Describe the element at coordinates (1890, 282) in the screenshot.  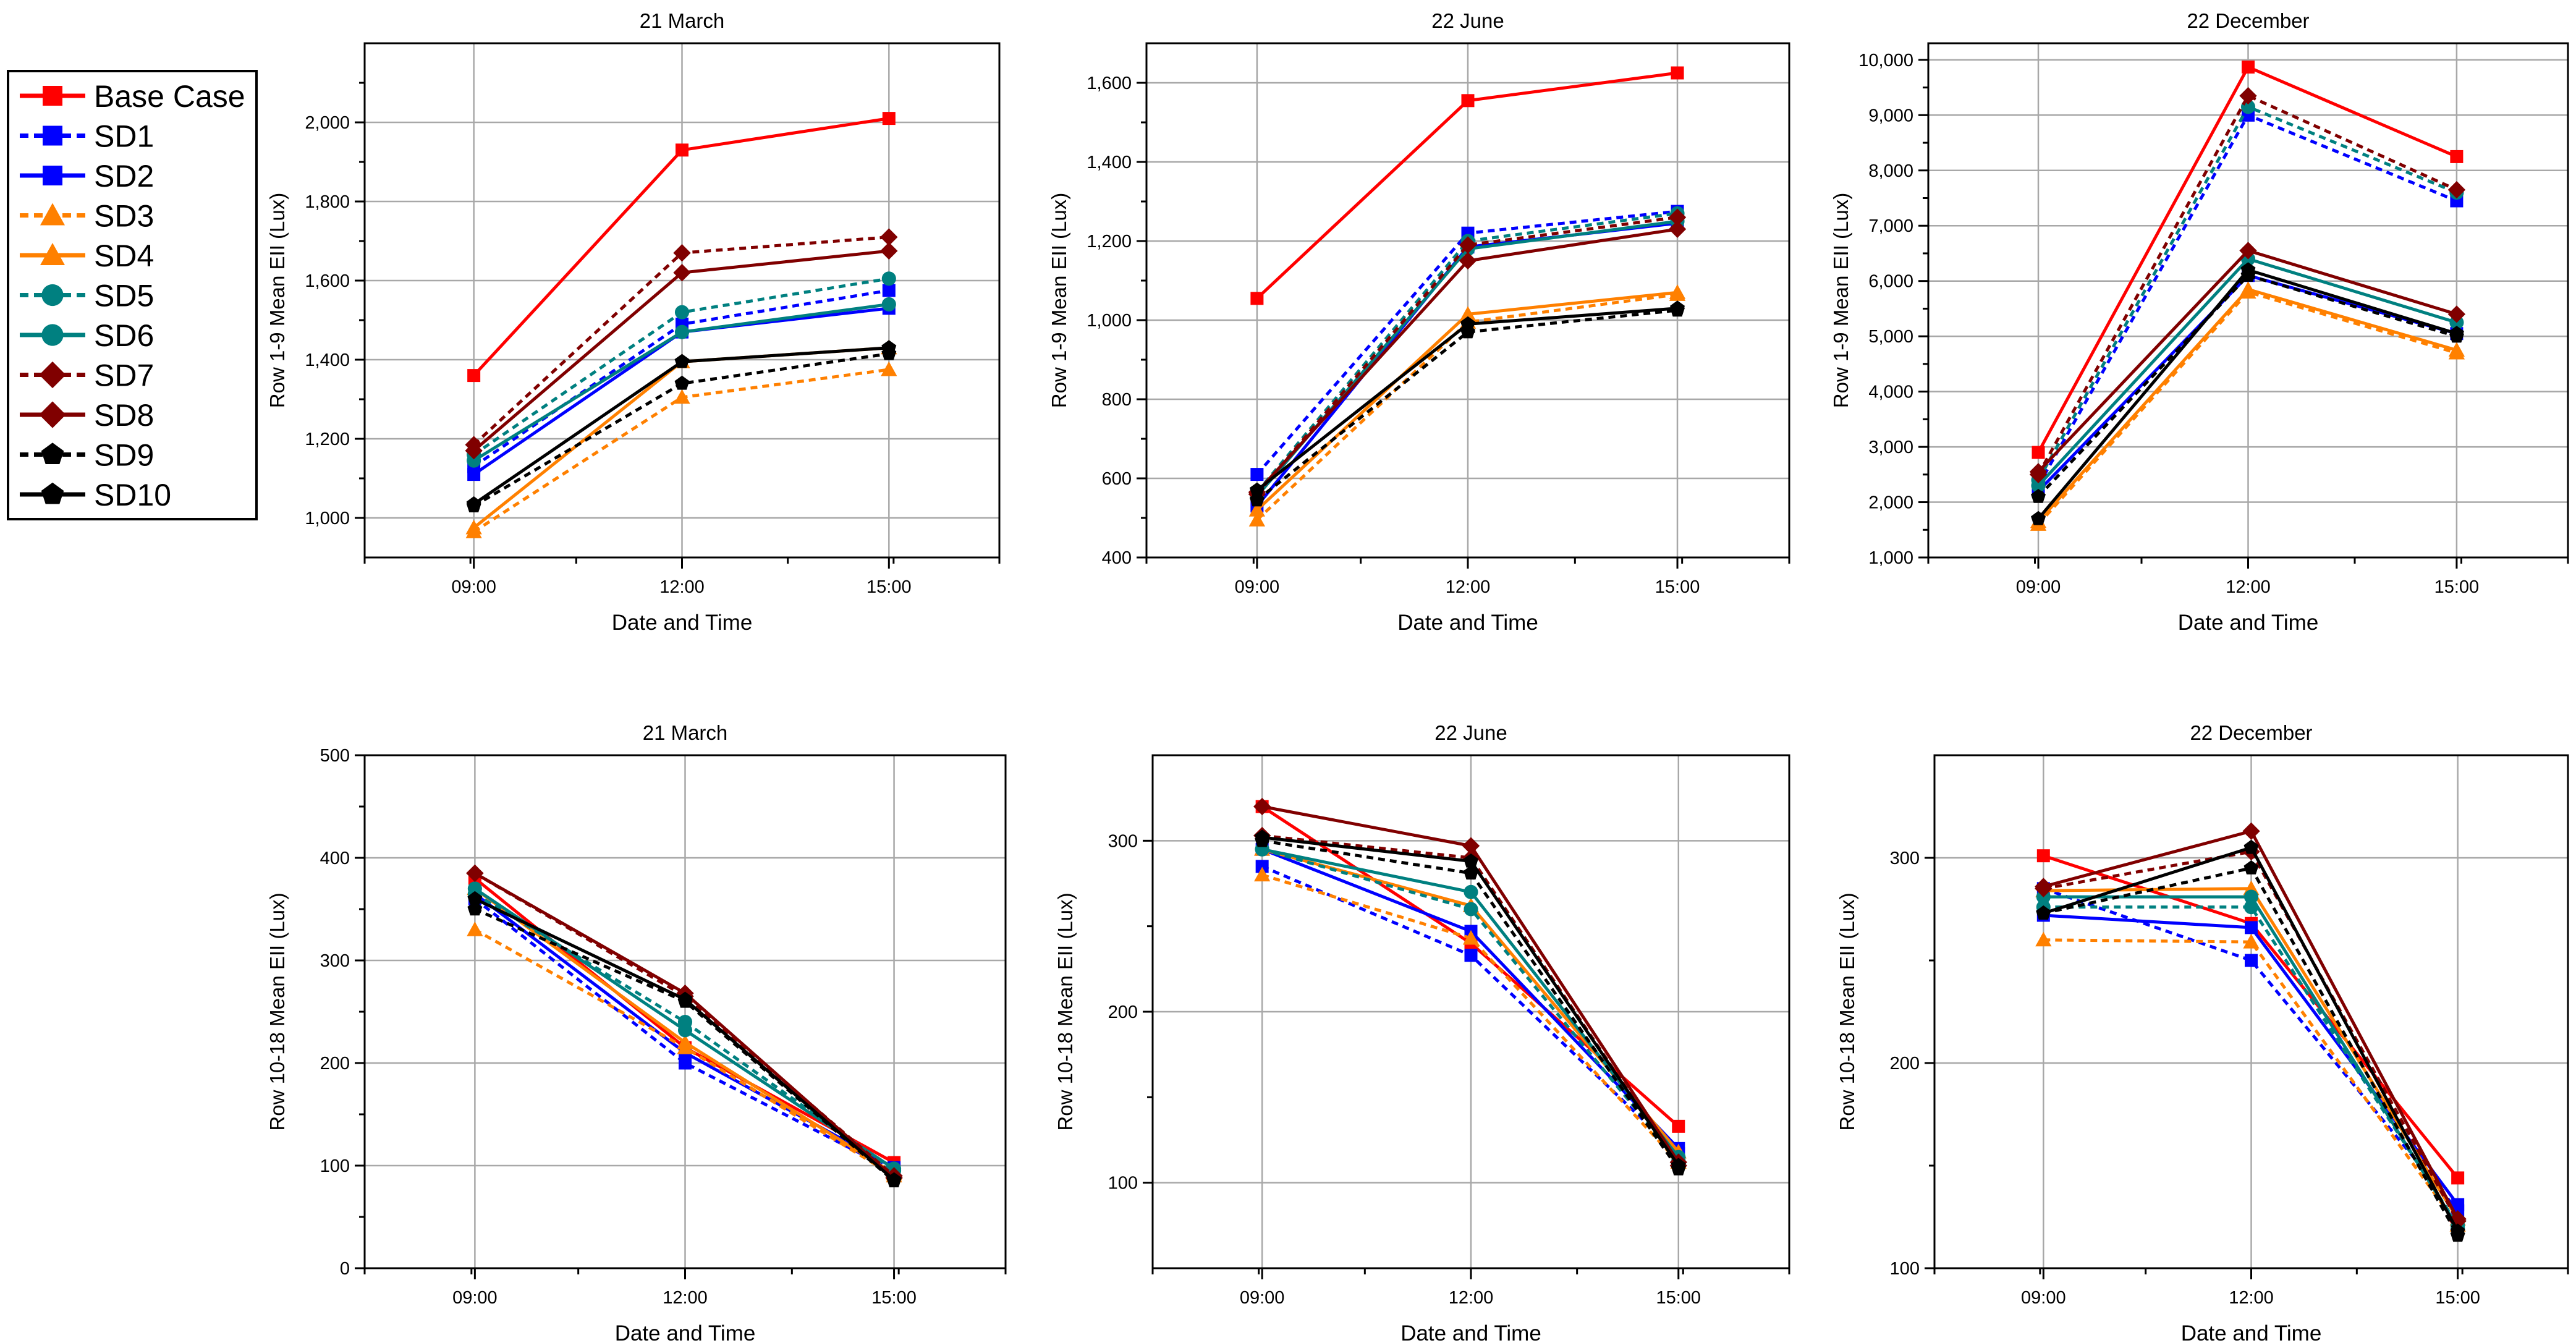
I see `y-tick-label: 6,000` at that location.